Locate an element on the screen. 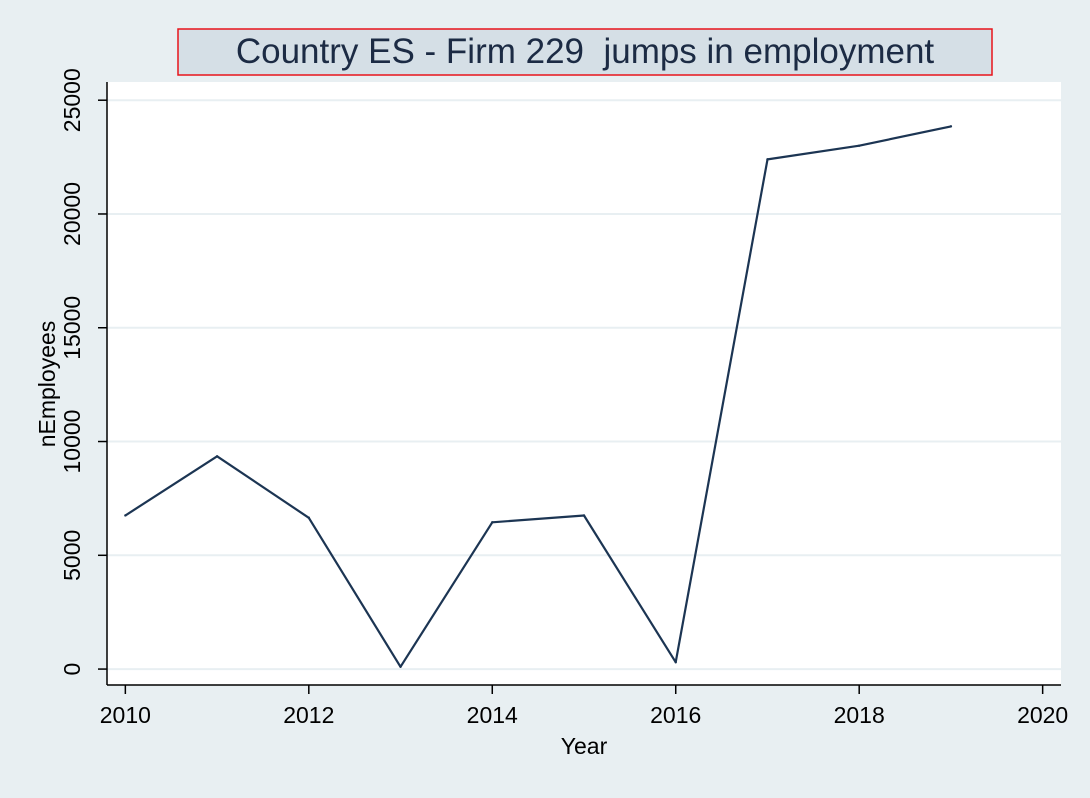 The image size is (1090, 798). x-tick-label: 2018 is located at coordinates (859, 715).